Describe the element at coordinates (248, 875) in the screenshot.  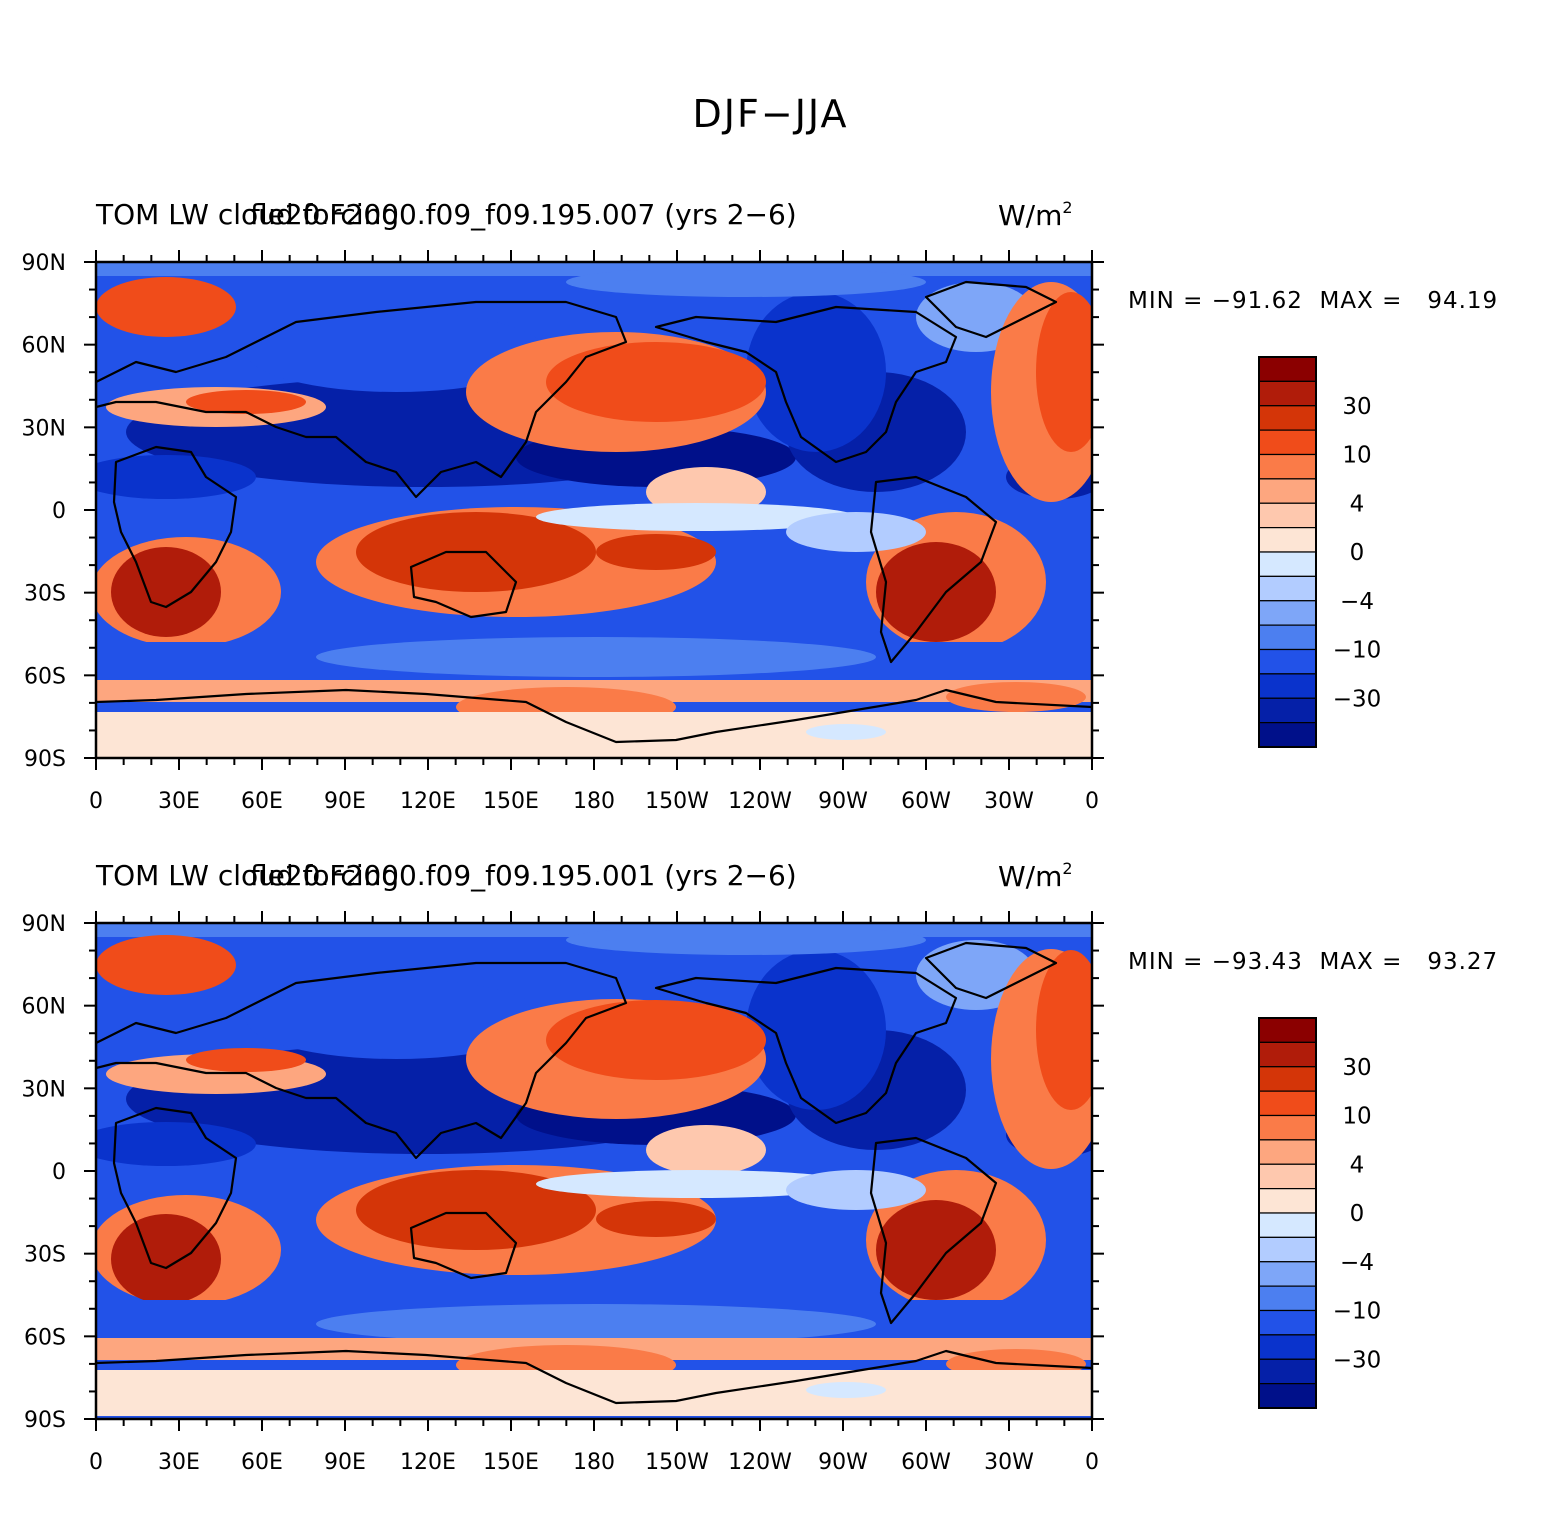
I see `panel-2-variable: TOM LW cloud forcing` at that location.